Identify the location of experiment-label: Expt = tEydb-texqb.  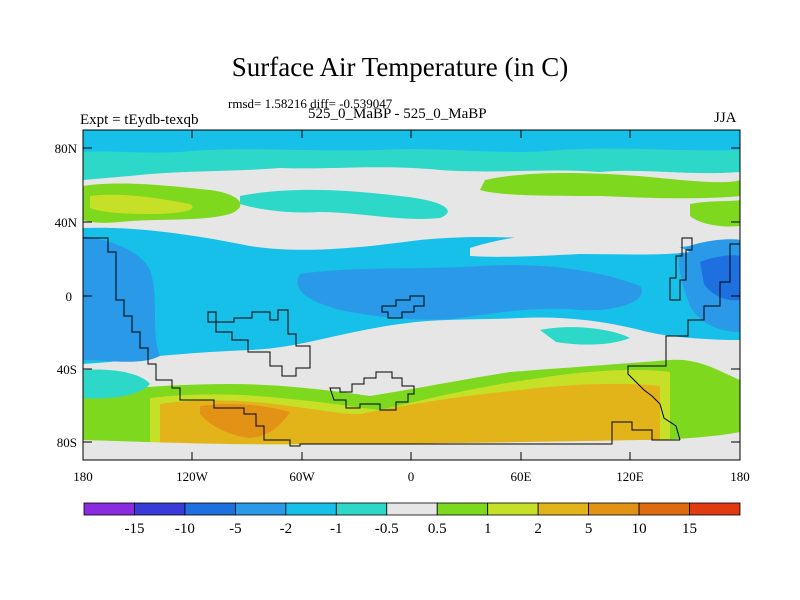
(139, 120).